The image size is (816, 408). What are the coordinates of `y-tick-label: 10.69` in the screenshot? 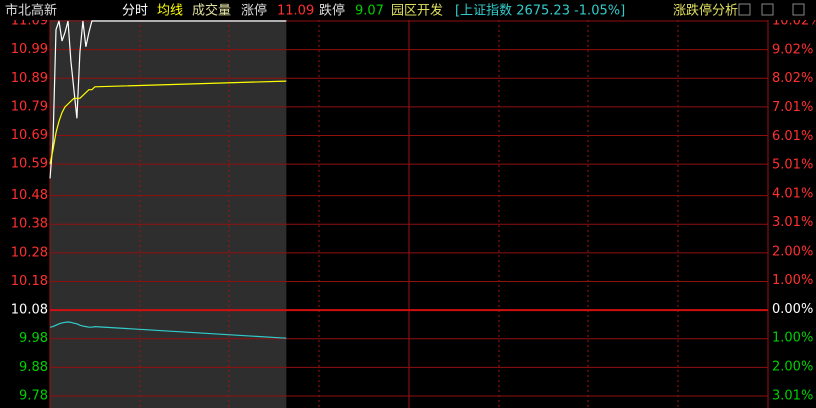 It's located at (29, 135).